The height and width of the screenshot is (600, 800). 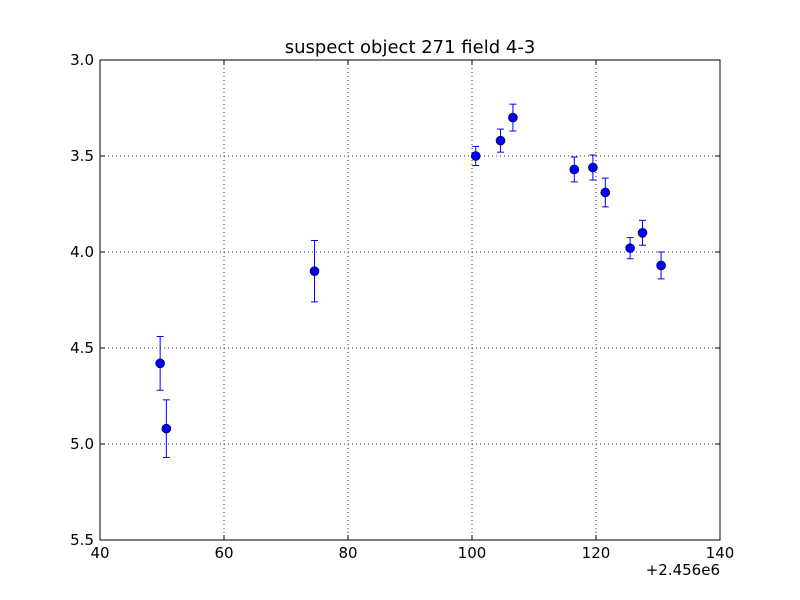 I want to click on x-tick-label: 100, so click(x=472, y=553).